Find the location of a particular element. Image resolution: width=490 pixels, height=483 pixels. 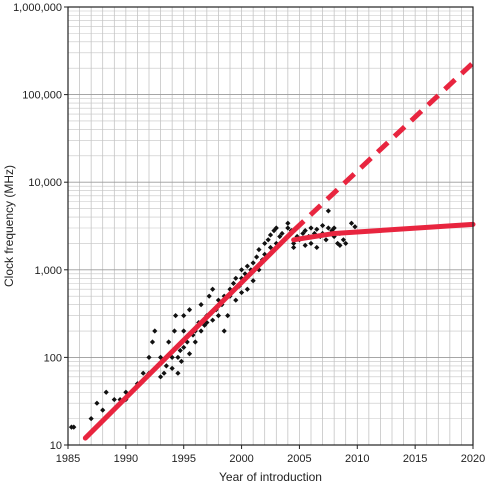

x-tick-label: 2015 is located at coordinates (415, 459).